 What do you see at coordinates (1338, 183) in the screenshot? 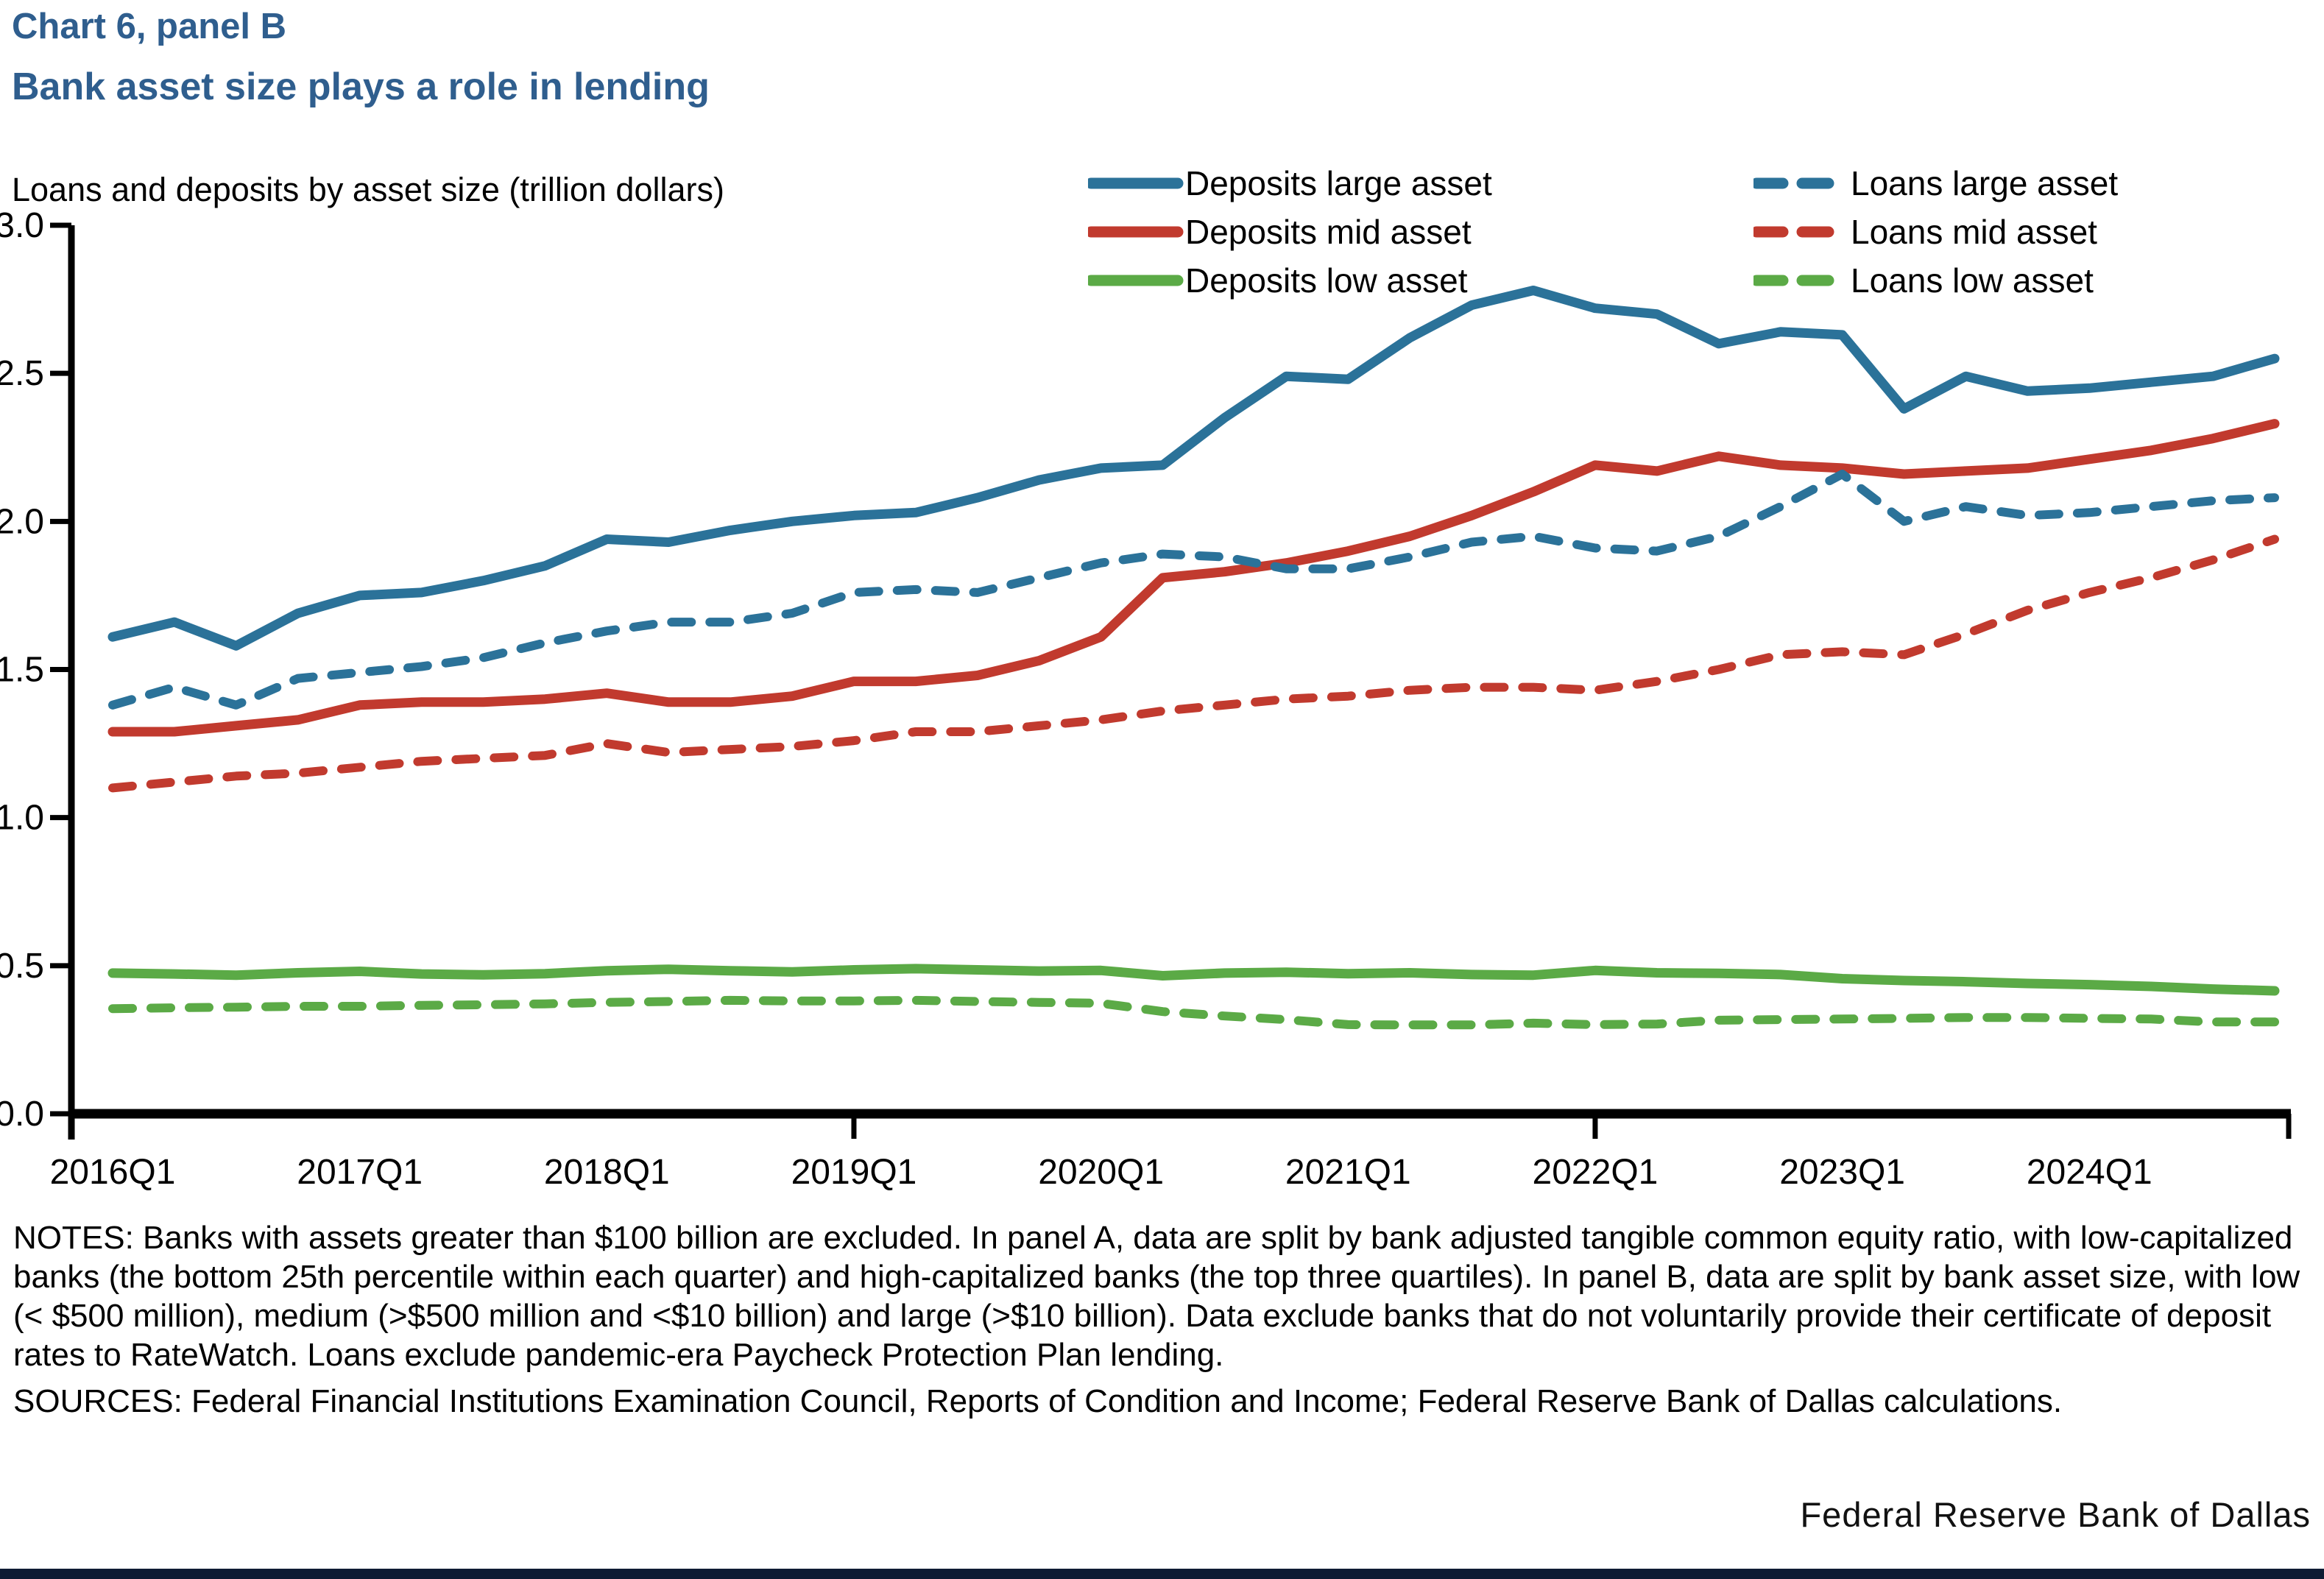
I see `legend-label: Deposits large asset` at bounding box center [1338, 183].